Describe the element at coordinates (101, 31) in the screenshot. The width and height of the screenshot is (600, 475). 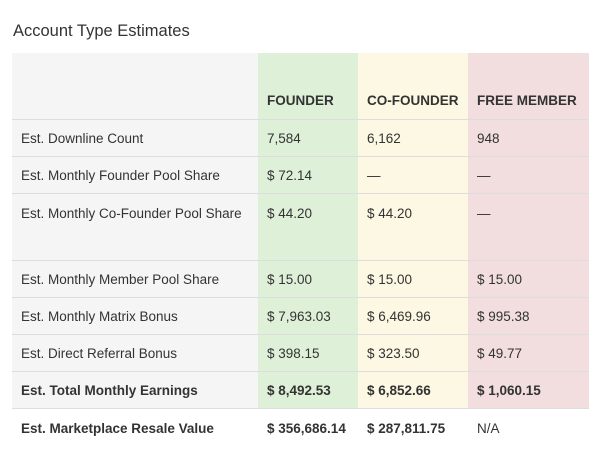
I see `page-title: Account Type Estimates` at that location.